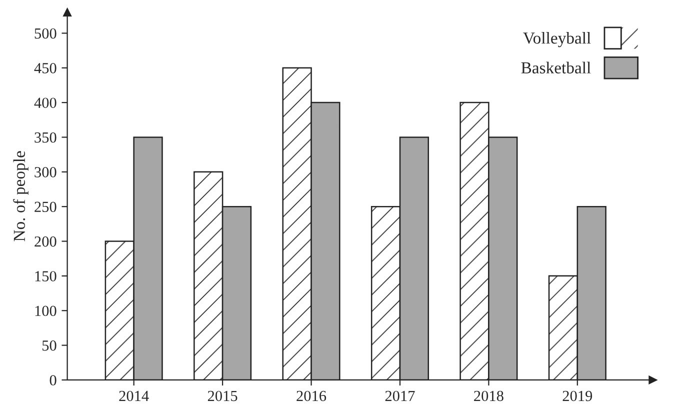  Describe the element at coordinates (311, 396) in the screenshot. I see `x-tick-label: 2016` at that location.